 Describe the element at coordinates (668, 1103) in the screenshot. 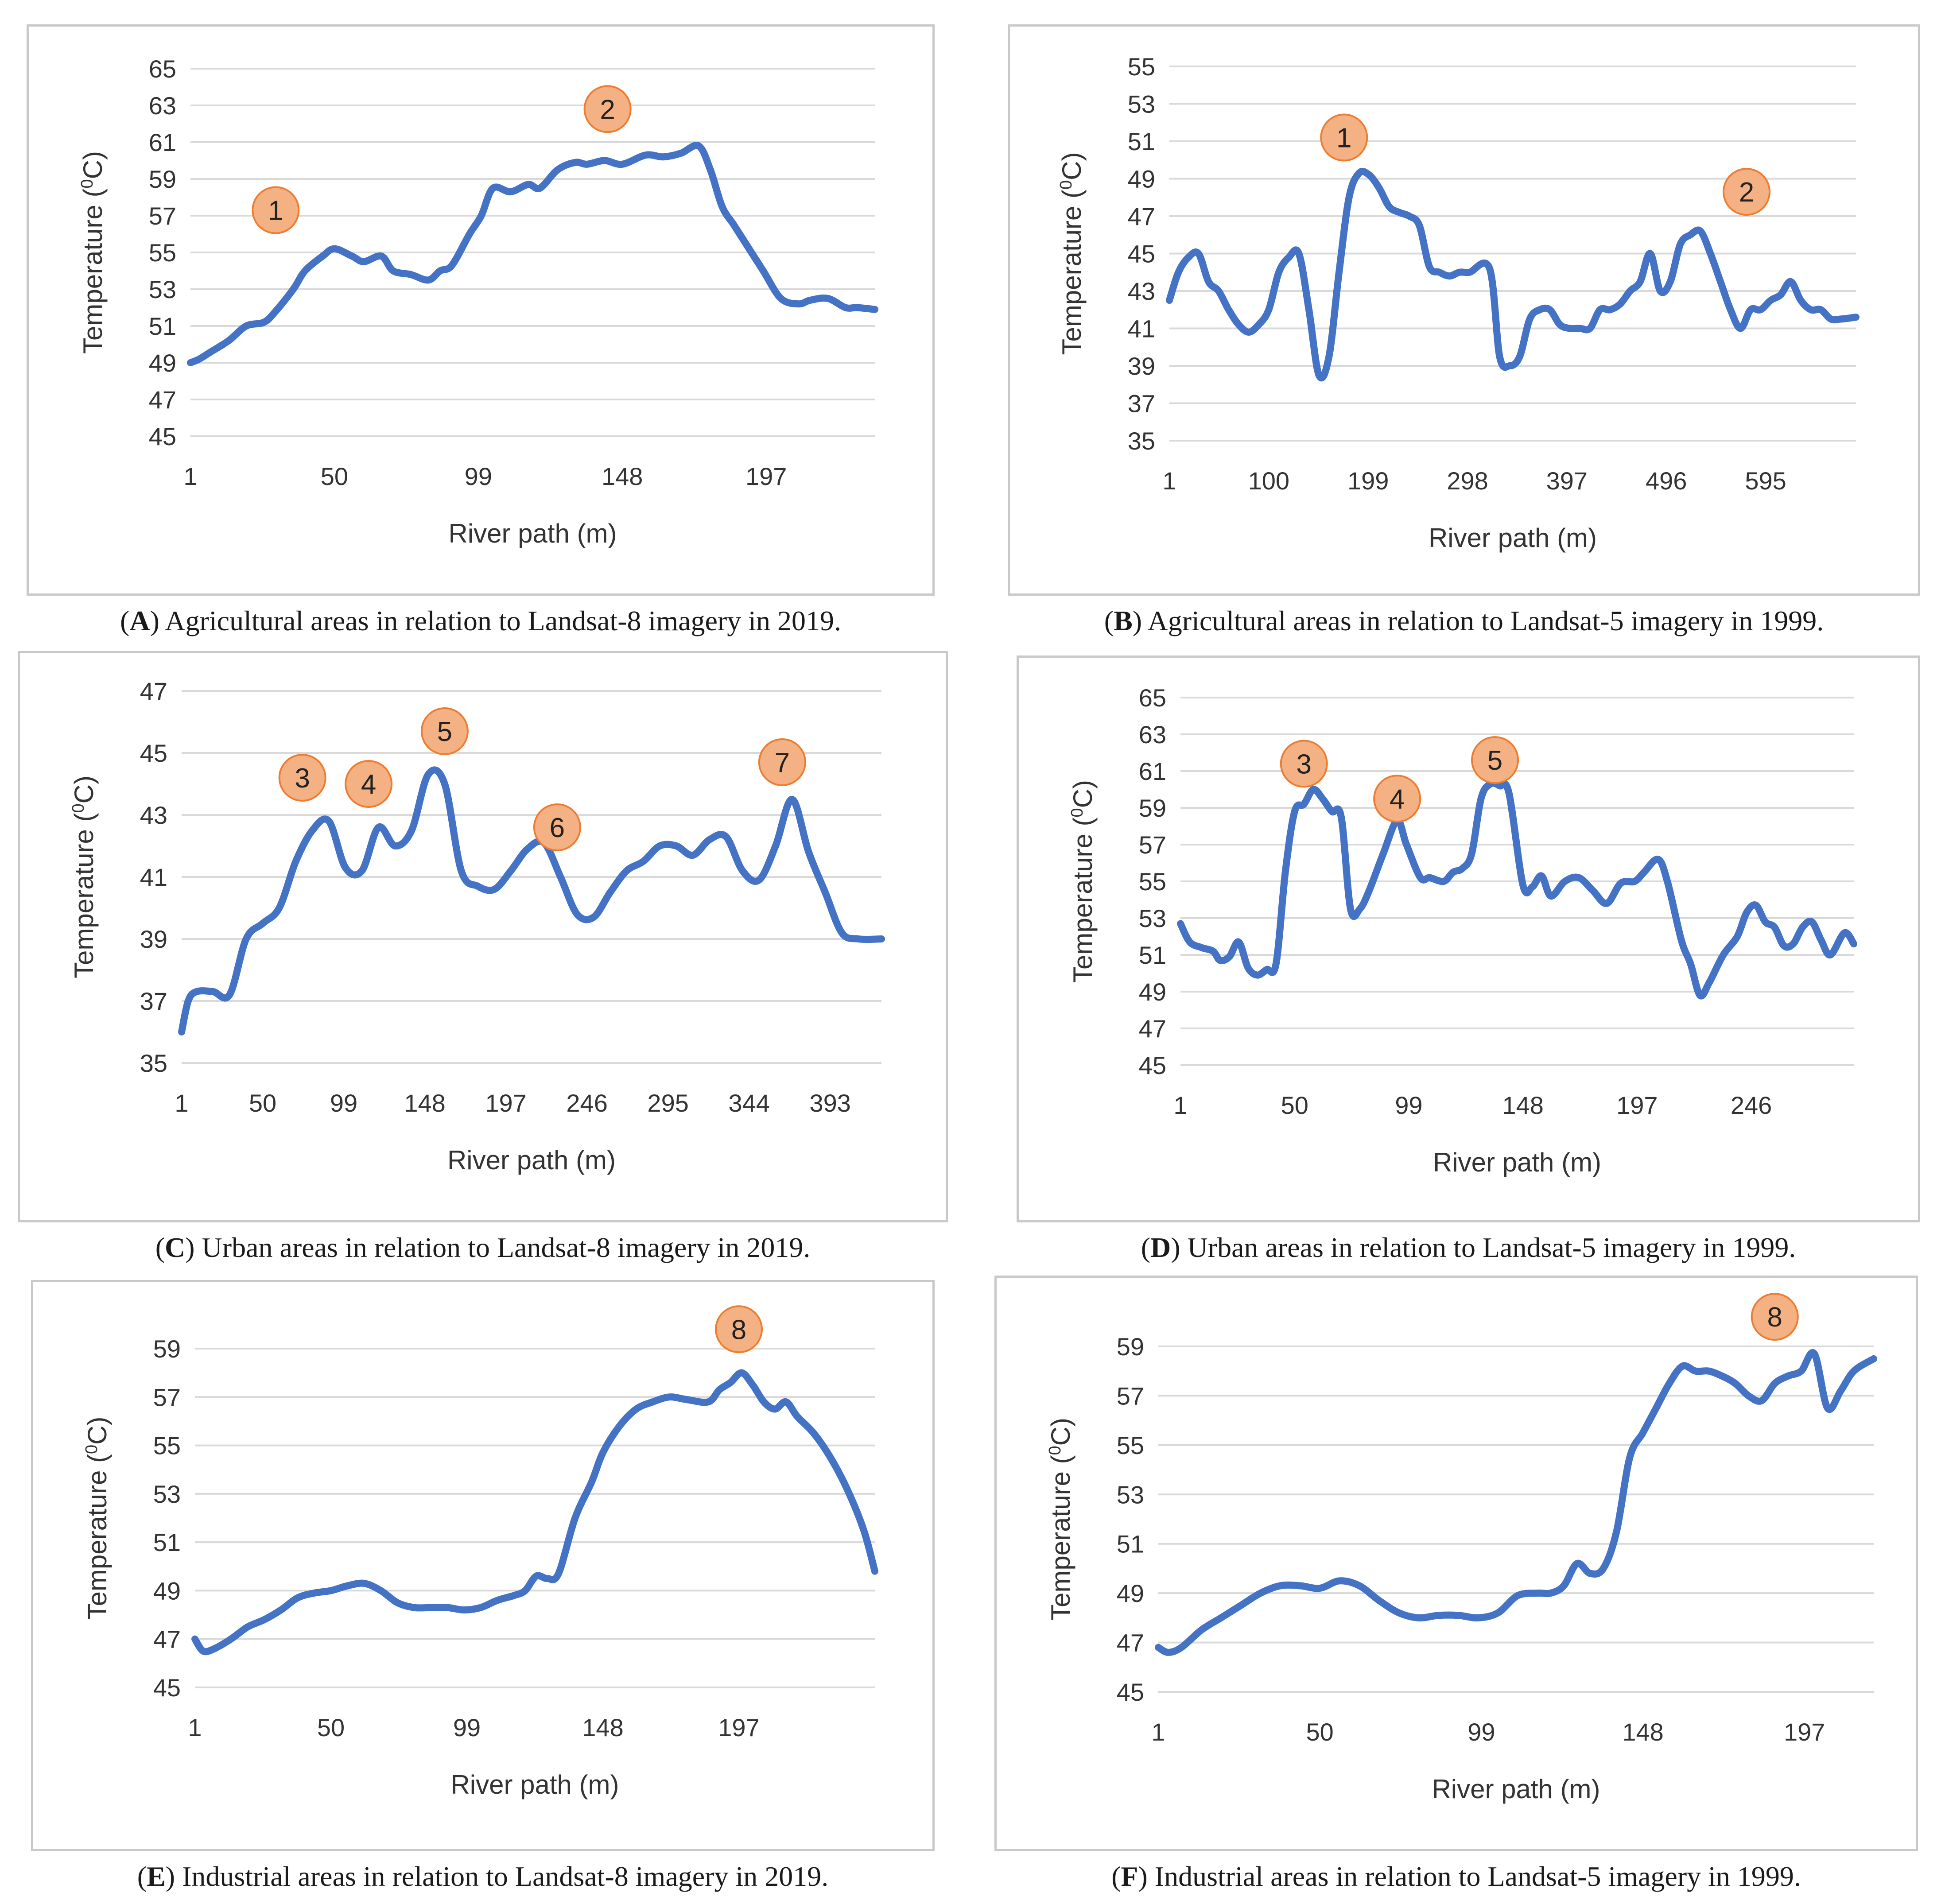

I see `x-tick-label: 295` at that location.